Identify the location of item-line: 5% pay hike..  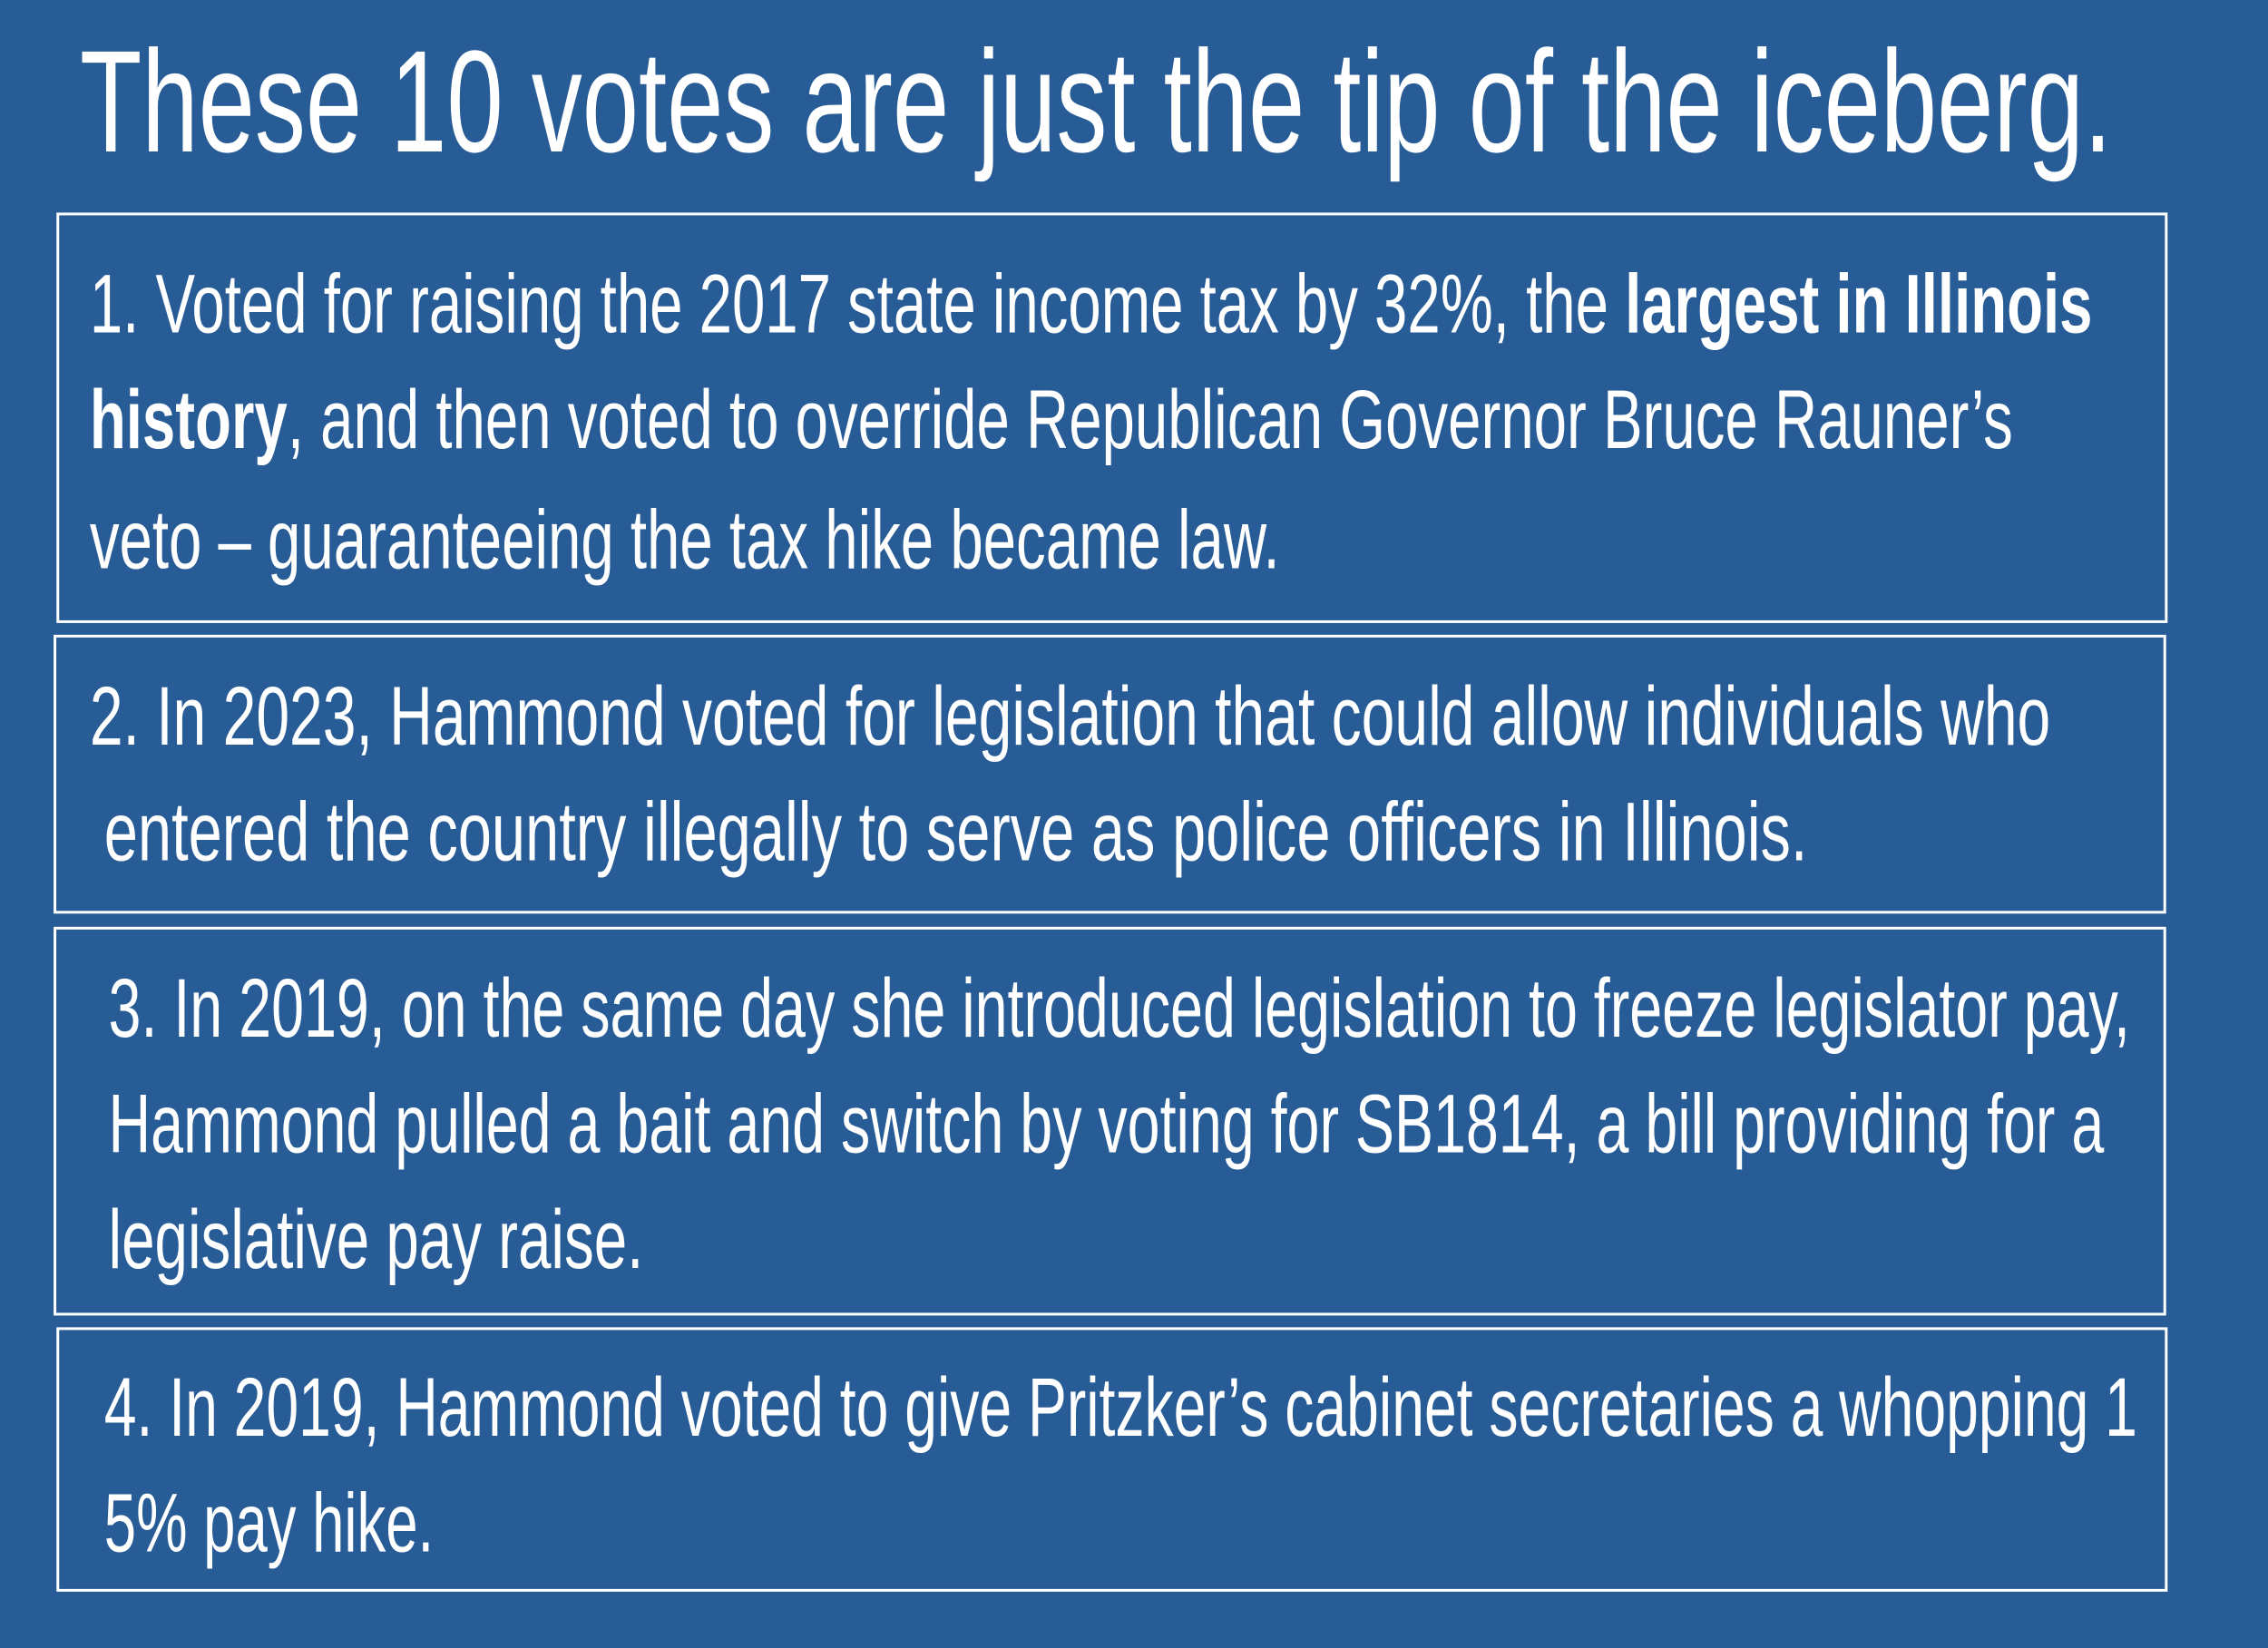
(269, 1523).